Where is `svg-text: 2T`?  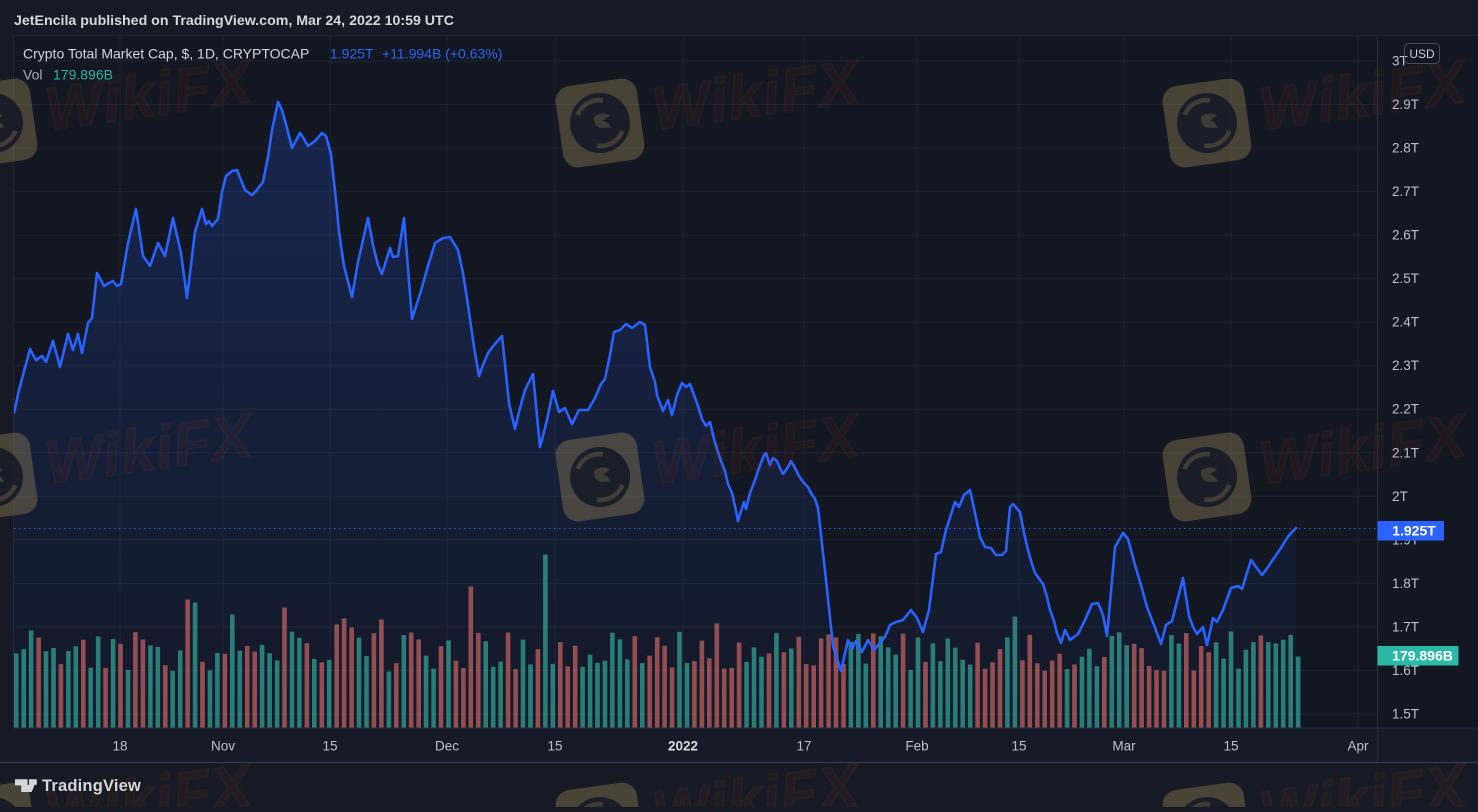
svg-text: 2T is located at coordinates (1400, 496).